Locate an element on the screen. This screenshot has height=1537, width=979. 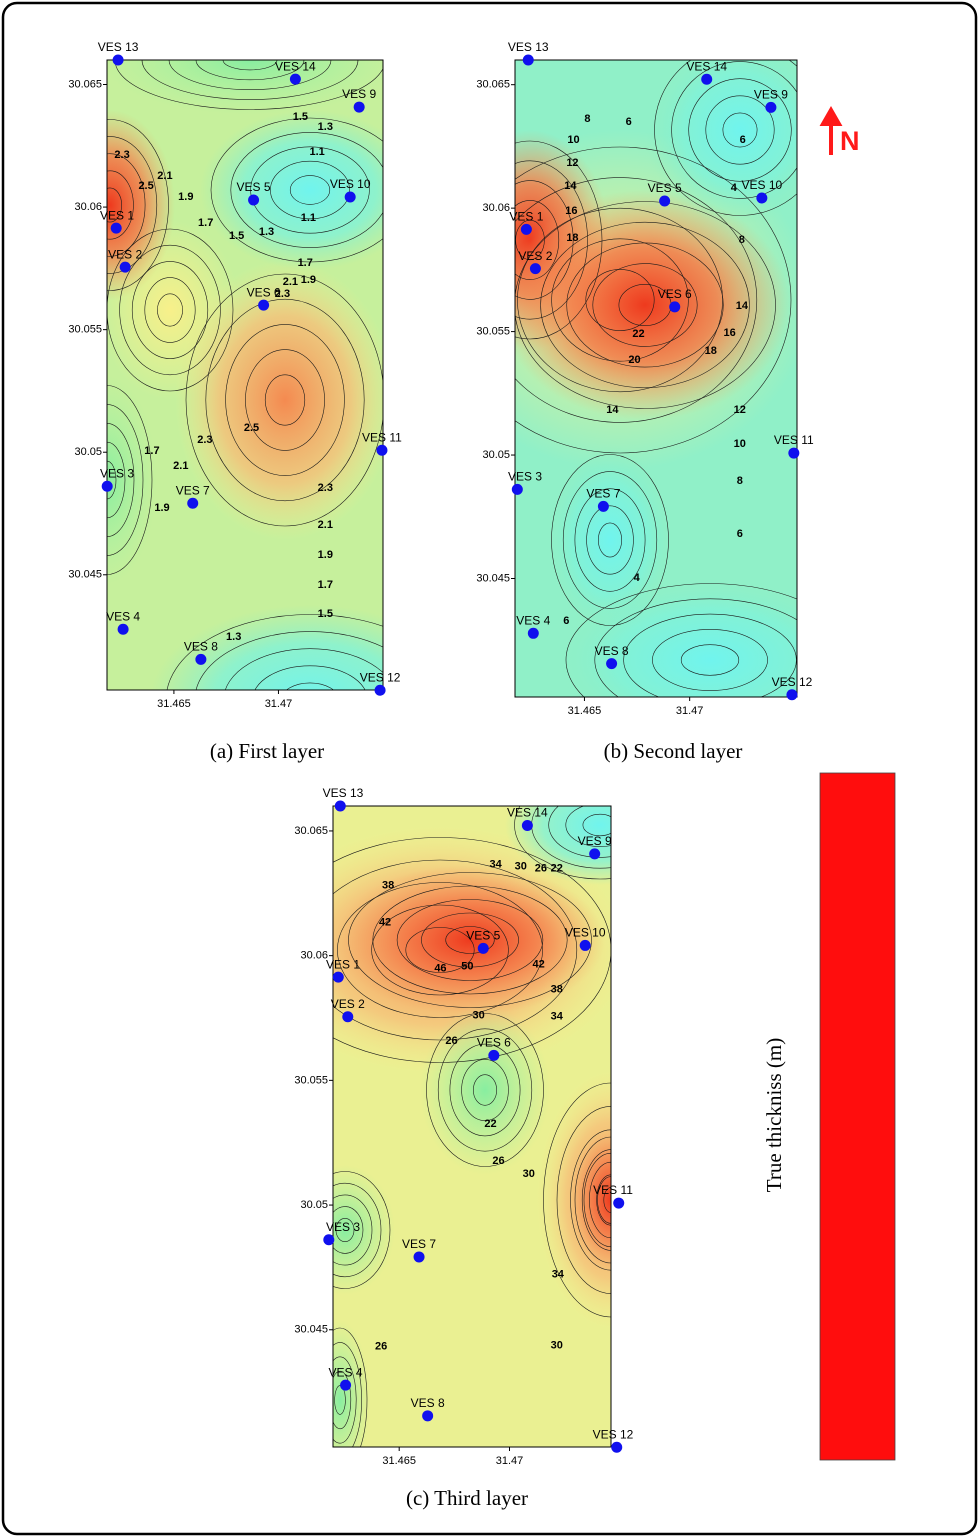
y-tick-label: 30.065 is located at coordinates (493, 85).